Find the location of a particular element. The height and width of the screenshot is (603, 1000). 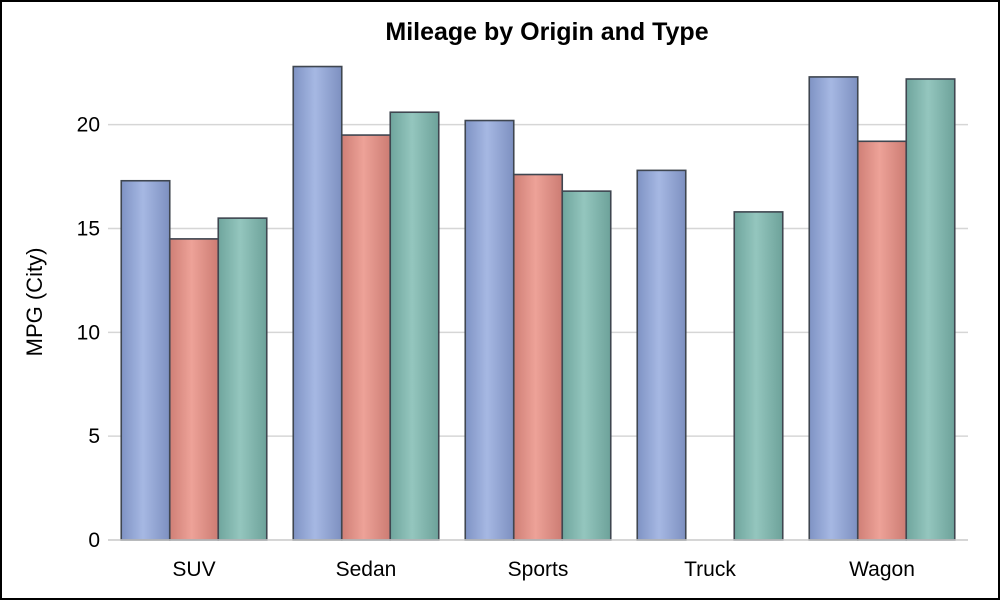

x-tick-label: Sedan is located at coordinates (366, 569).